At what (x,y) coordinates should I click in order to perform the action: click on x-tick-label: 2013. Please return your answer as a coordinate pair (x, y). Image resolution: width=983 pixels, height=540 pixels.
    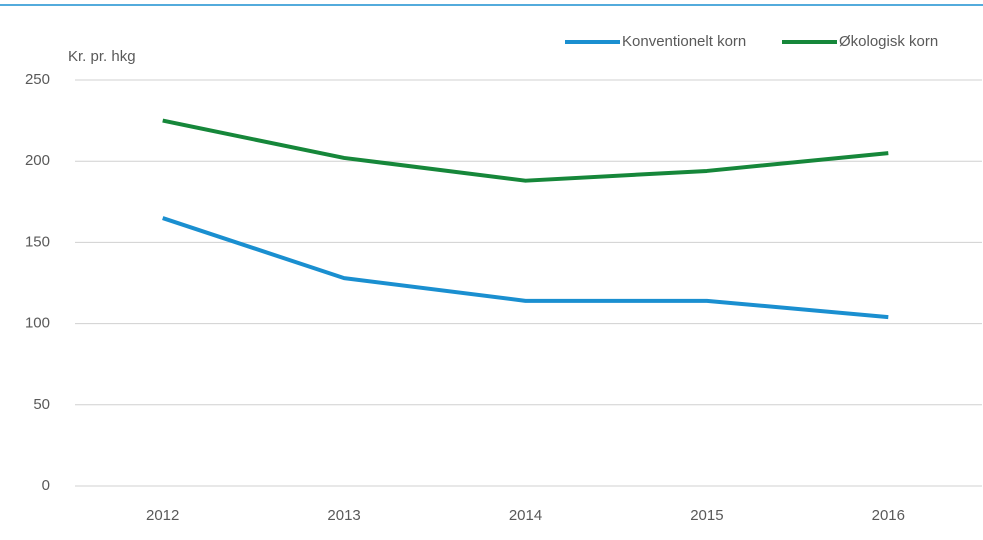
    Looking at the image, I should click on (343, 515).